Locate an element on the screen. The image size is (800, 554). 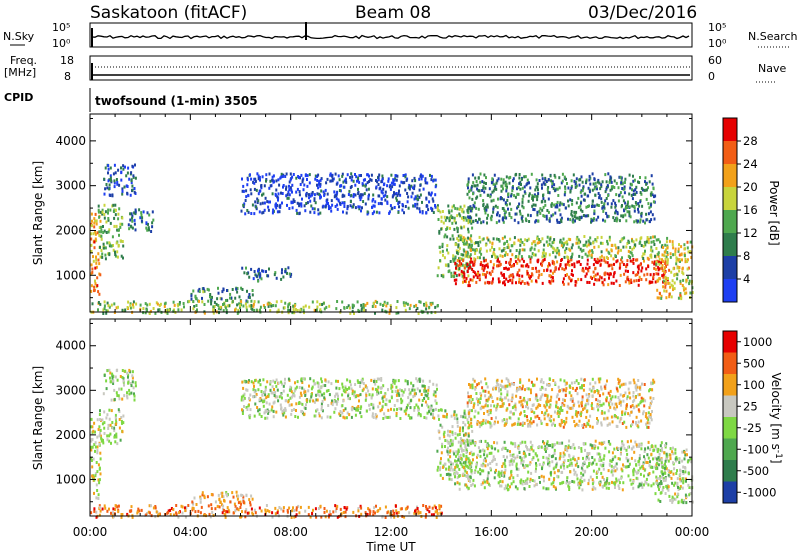
colorbar-tick-label: 20 is located at coordinates (750, 187).